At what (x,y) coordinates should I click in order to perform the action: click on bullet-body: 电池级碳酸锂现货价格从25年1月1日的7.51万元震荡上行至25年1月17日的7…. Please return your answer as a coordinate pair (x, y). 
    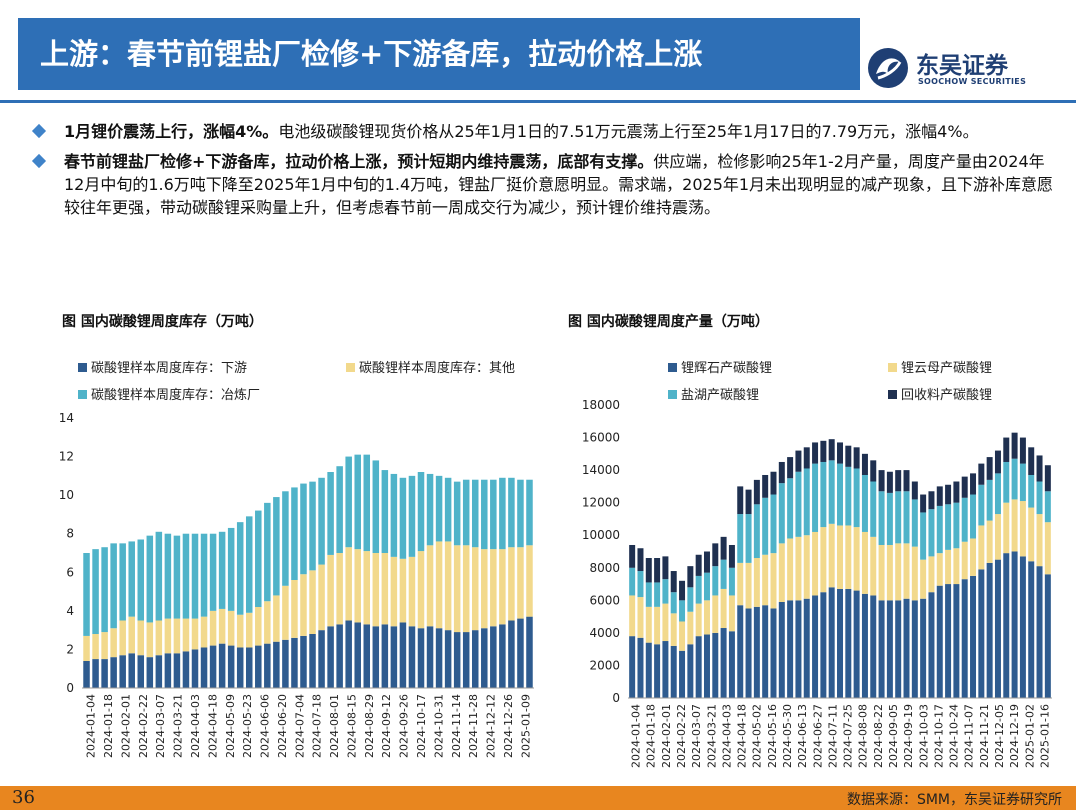
    Looking at the image, I should click on (628, 131).